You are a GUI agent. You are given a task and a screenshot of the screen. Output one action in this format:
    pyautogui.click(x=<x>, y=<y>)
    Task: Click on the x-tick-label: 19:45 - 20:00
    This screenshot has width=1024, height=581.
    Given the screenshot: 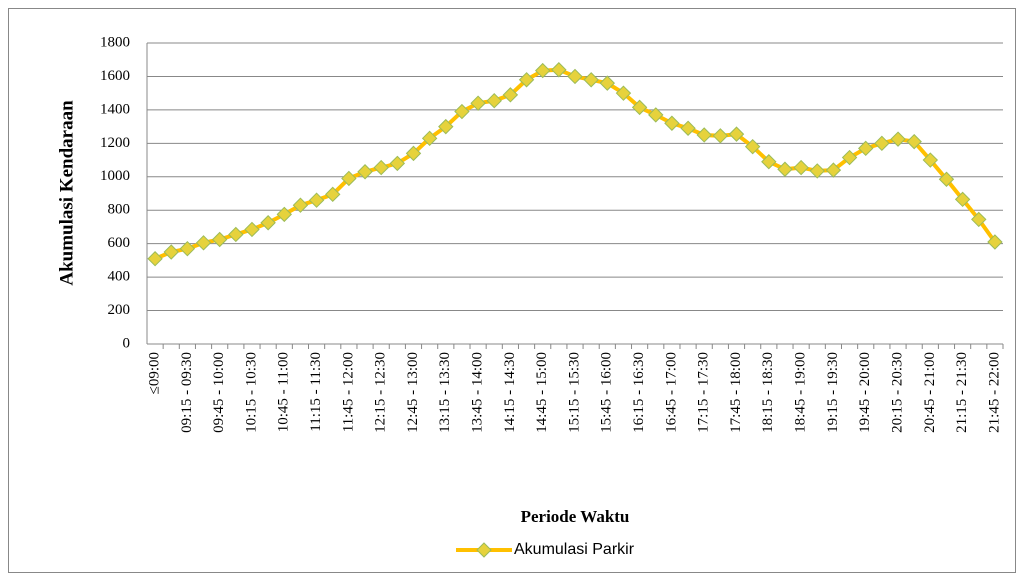 What is the action you would take?
    pyautogui.click(x=865, y=392)
    